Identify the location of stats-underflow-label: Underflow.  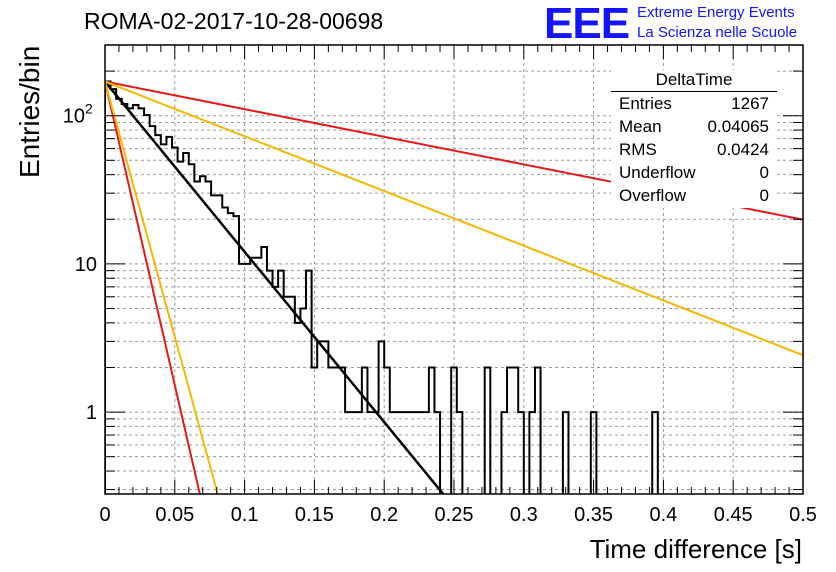
(657, 172).